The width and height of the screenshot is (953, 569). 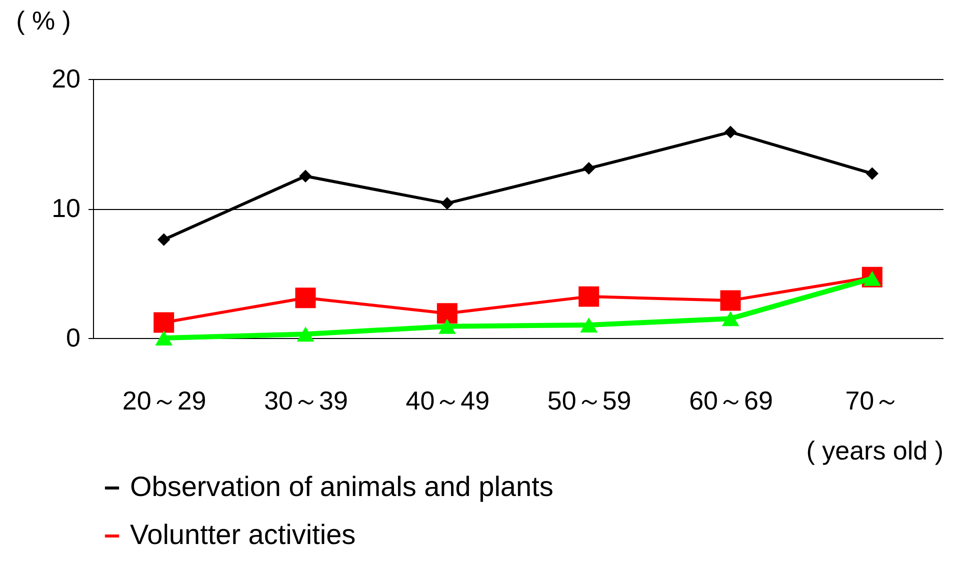 What do you see at coordinates (73, 337) in the screenshot?
I see `y-tick-label: 0` at bounding box center [73, 337].